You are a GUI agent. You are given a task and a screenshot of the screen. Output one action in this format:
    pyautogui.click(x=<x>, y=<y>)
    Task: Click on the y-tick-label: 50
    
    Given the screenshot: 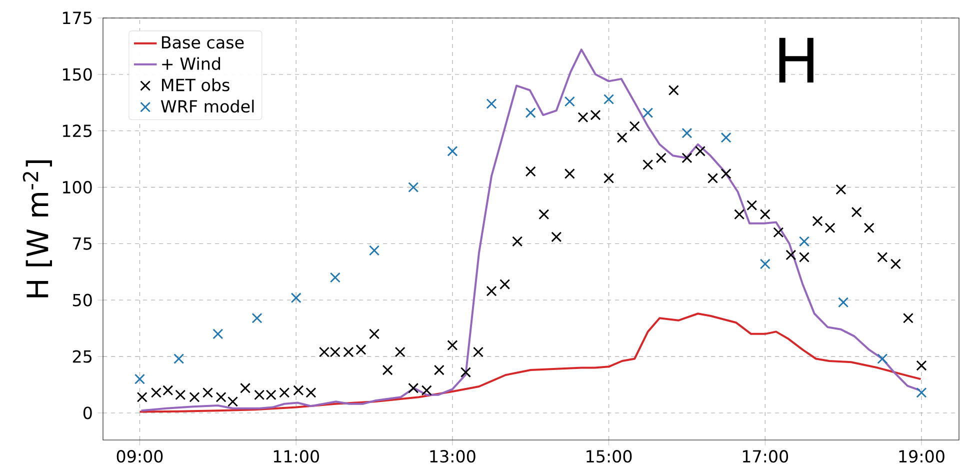 What is the action you would take?
    pyautogui.click(x=82, y=300)
    